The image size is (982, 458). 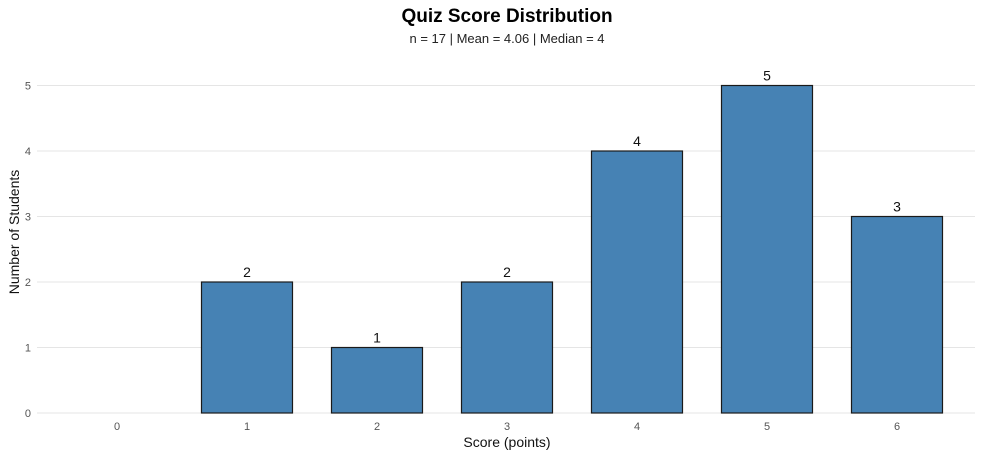 I want to click on data-label-score-1: 2, so click(x=247, y=272).